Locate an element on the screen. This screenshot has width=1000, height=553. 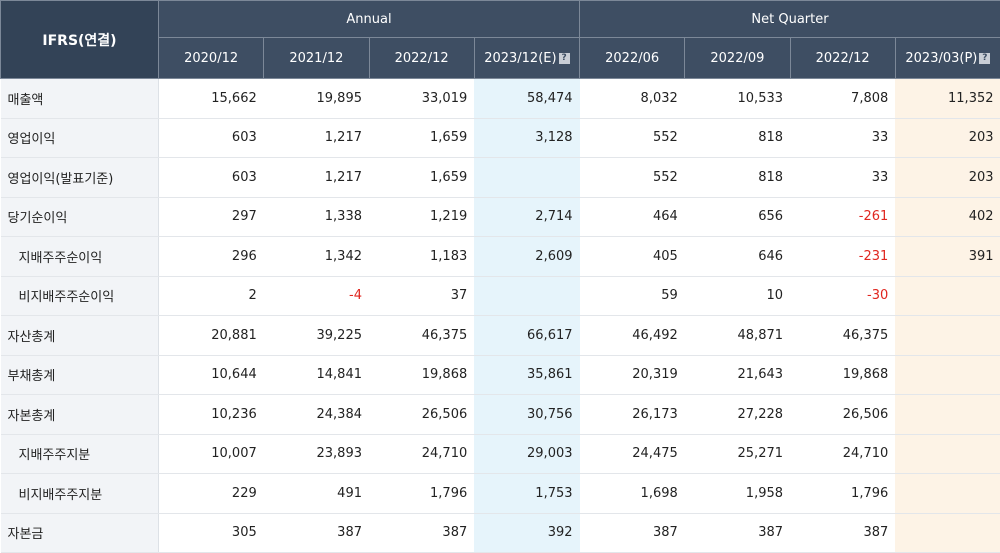
column-header: 2020/12 is located at coordinates (211, 58).